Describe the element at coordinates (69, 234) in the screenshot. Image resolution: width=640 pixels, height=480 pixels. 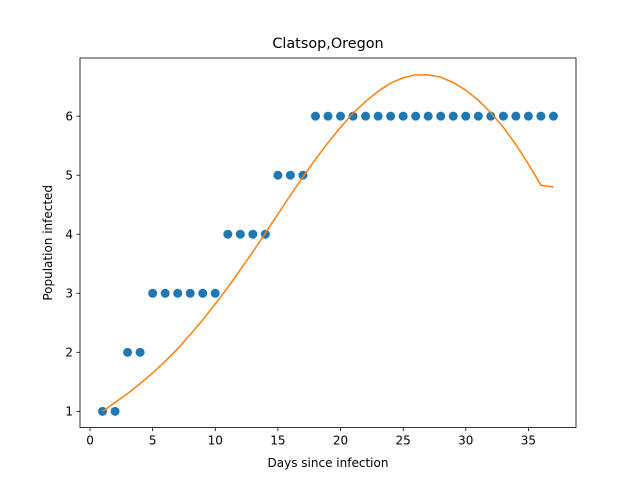
I see `y-tick-label: 4` at that location.